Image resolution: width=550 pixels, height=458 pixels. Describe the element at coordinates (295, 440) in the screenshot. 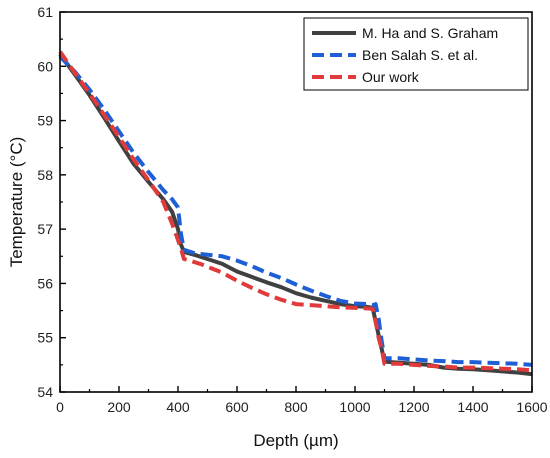

I see `x-axis-title: Depth (µm)` at that location.